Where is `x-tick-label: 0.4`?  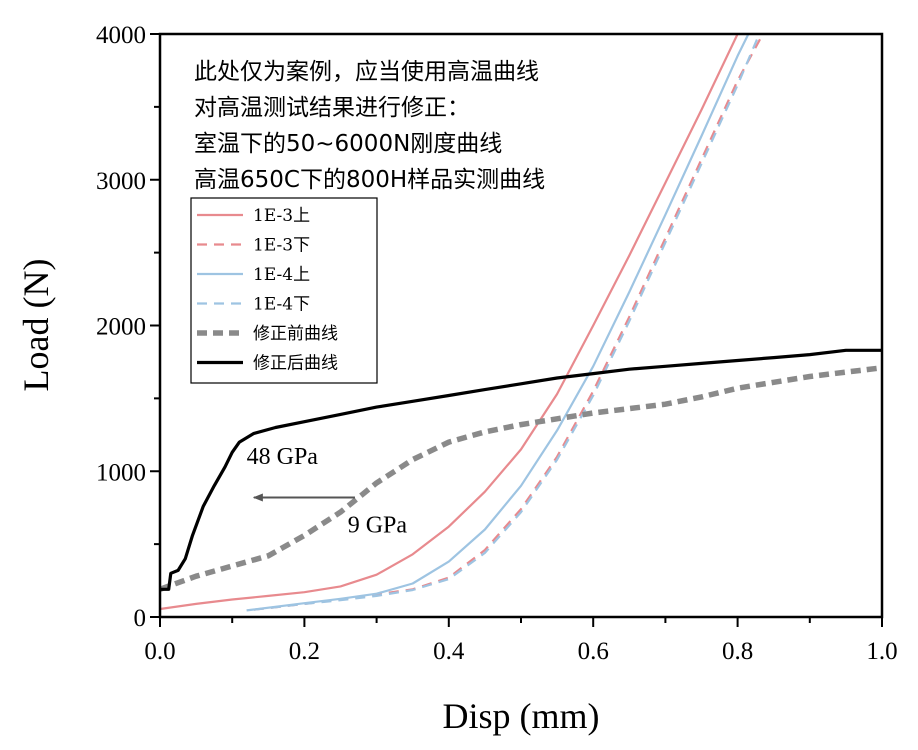
x-tick-label: 0.4 is located at coordinates (449, 651).